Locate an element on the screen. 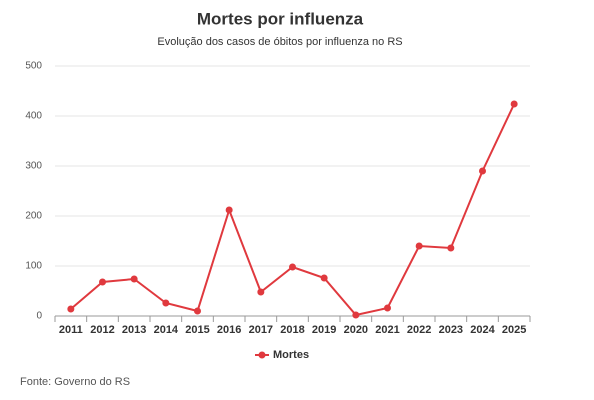 Image resolution: width=594 pixels, height=400 pixels. y-tick-label: 0 is located at coordinates (39, 316).